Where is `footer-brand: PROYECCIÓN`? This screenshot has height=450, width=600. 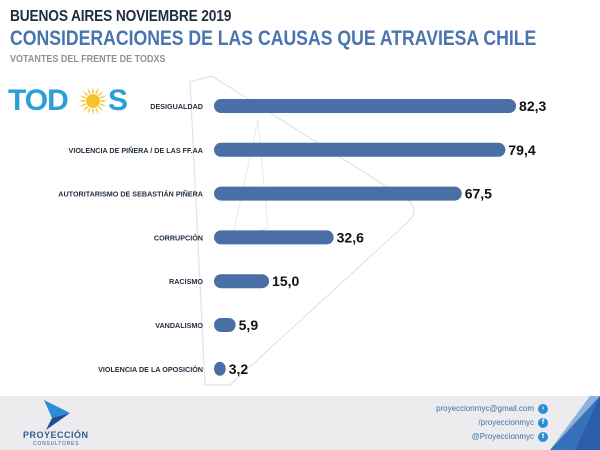
footer-brand: PROYECCIÓN is located at coordinates (56, 435).